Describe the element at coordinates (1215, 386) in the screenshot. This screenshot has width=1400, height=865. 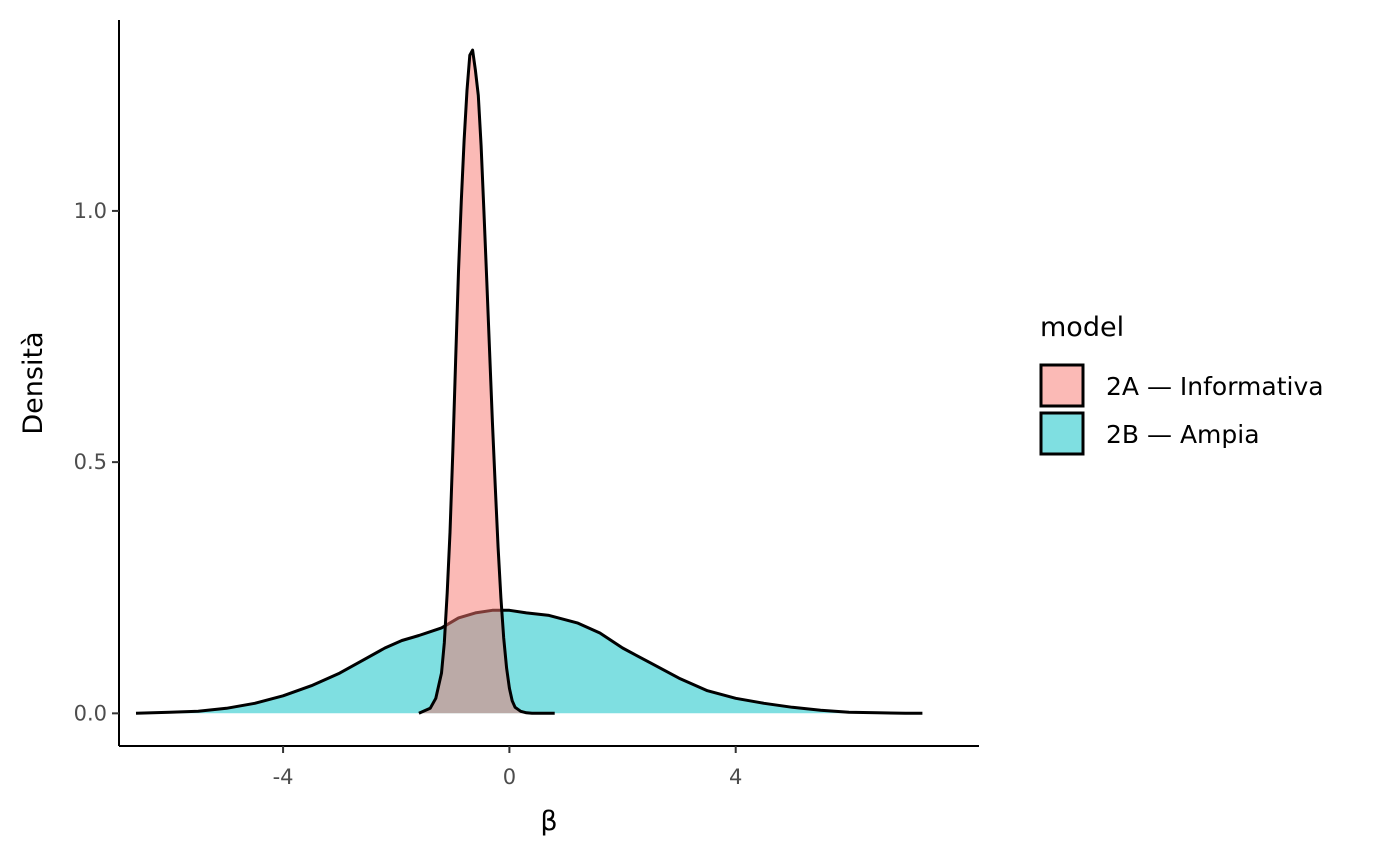
I see `legend-label-2a: 2A — Informativa` at that location.